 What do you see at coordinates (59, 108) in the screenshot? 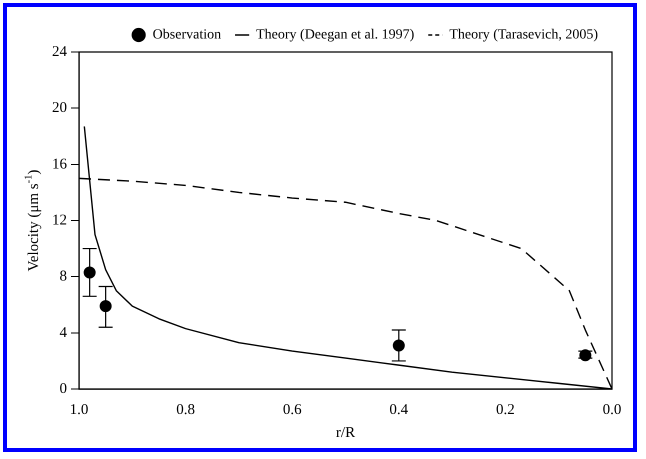
I see `y-tick-label: 20` at bounding box center [59, 108].